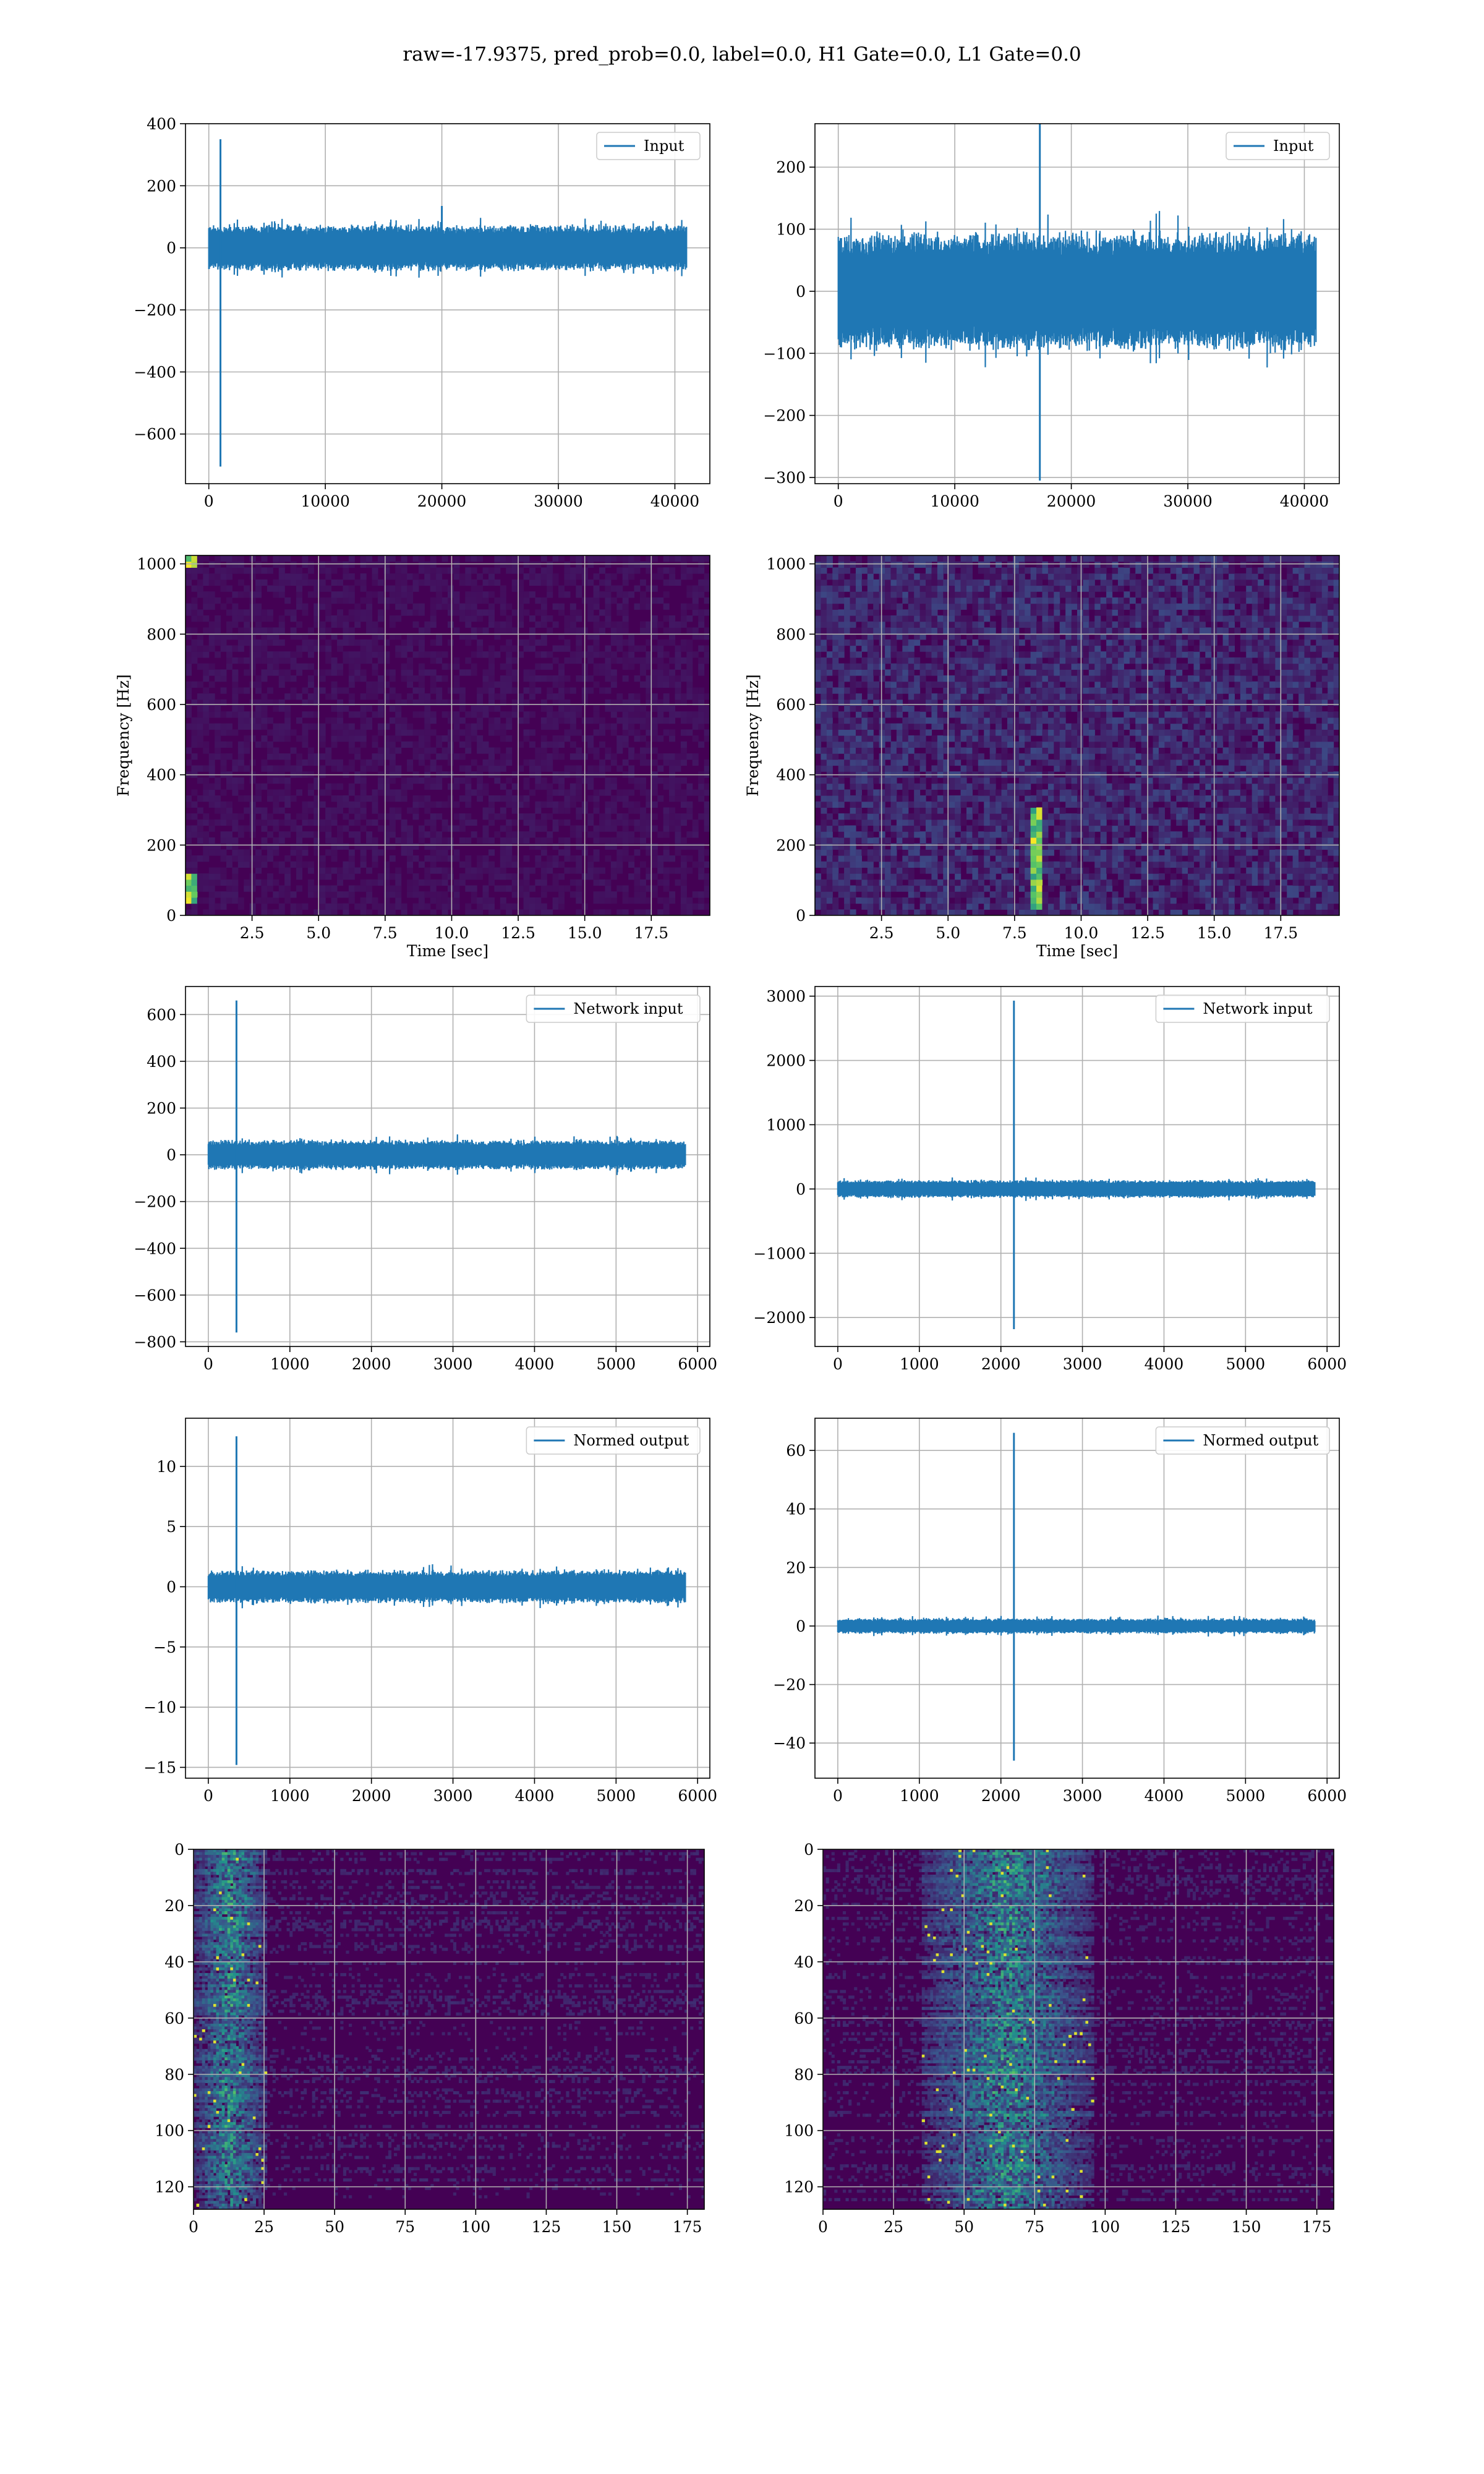 The height and width of the screenshot is (2474, 1484). What do you see at coordinates (558, 501) in the screenshot?
I see `x-tick-label: 30000` at bounding box center [558, 501].